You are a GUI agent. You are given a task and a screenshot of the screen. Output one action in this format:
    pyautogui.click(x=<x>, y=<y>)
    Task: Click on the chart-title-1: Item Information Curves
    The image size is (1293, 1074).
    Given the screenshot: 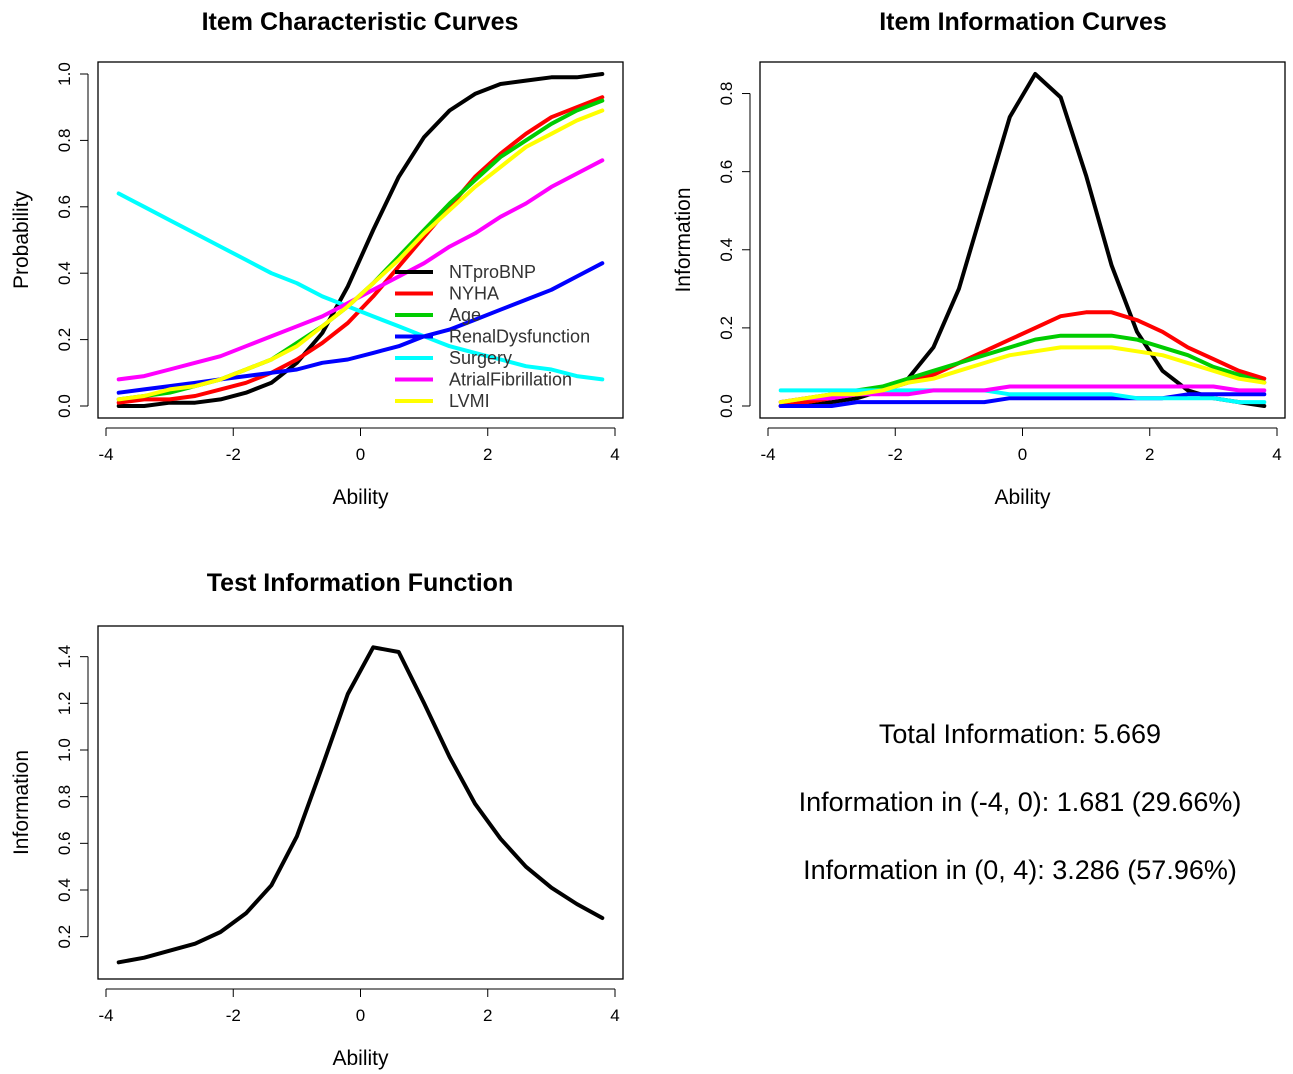 What is the action you would take?
    pyautogui.click(x=1023, y=22)
    